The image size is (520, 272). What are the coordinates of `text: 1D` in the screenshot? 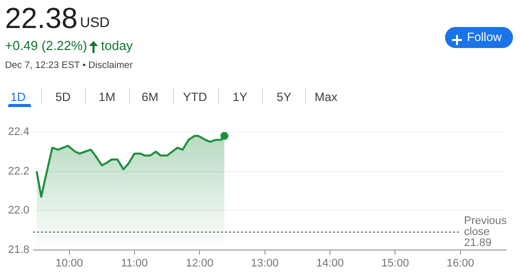 It's located at (18, 97).